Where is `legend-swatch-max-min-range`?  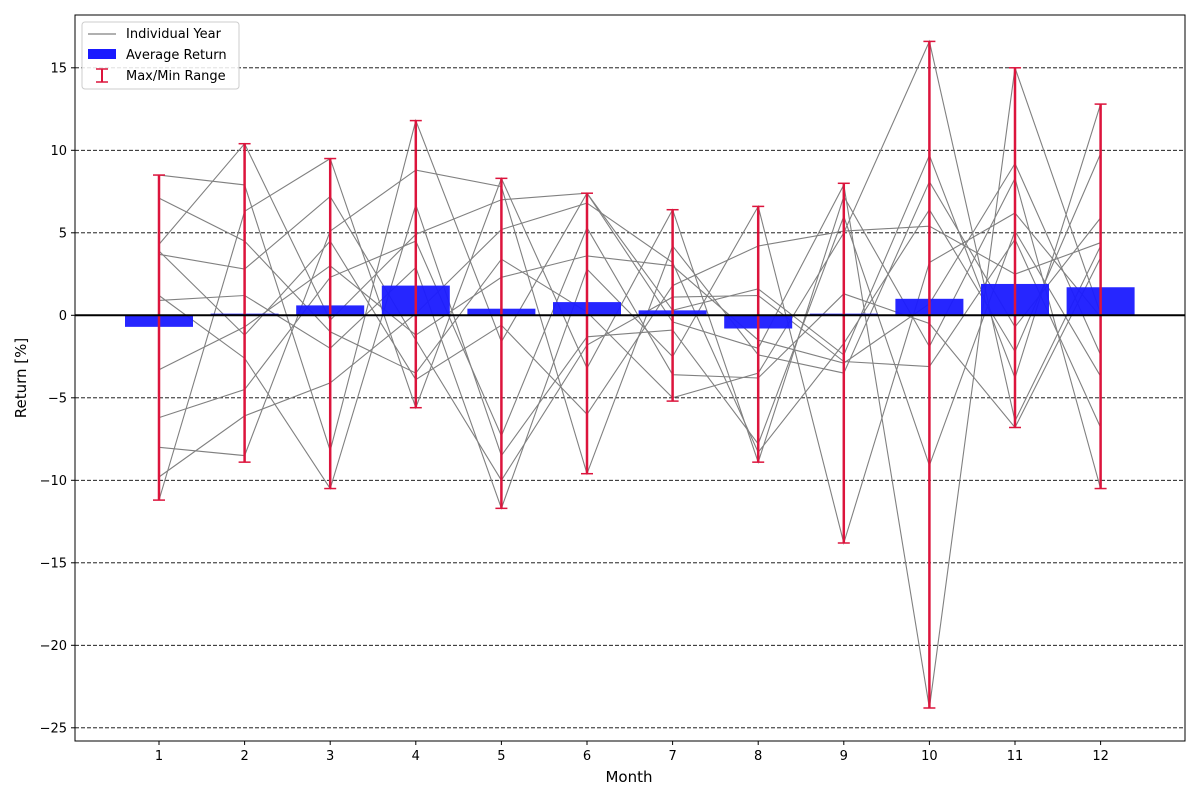 legend-swatch-max-min-range is located at coordinates (102, 75).